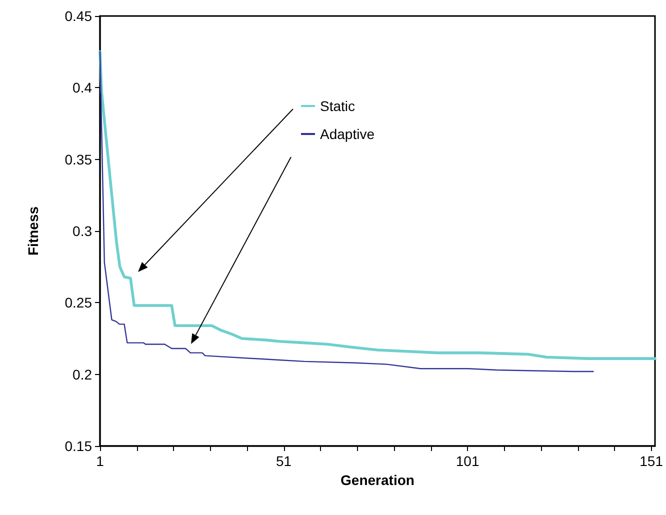 The image size is (666, 515). I want to click on x-axis-title: Generation, so click(377, 480).